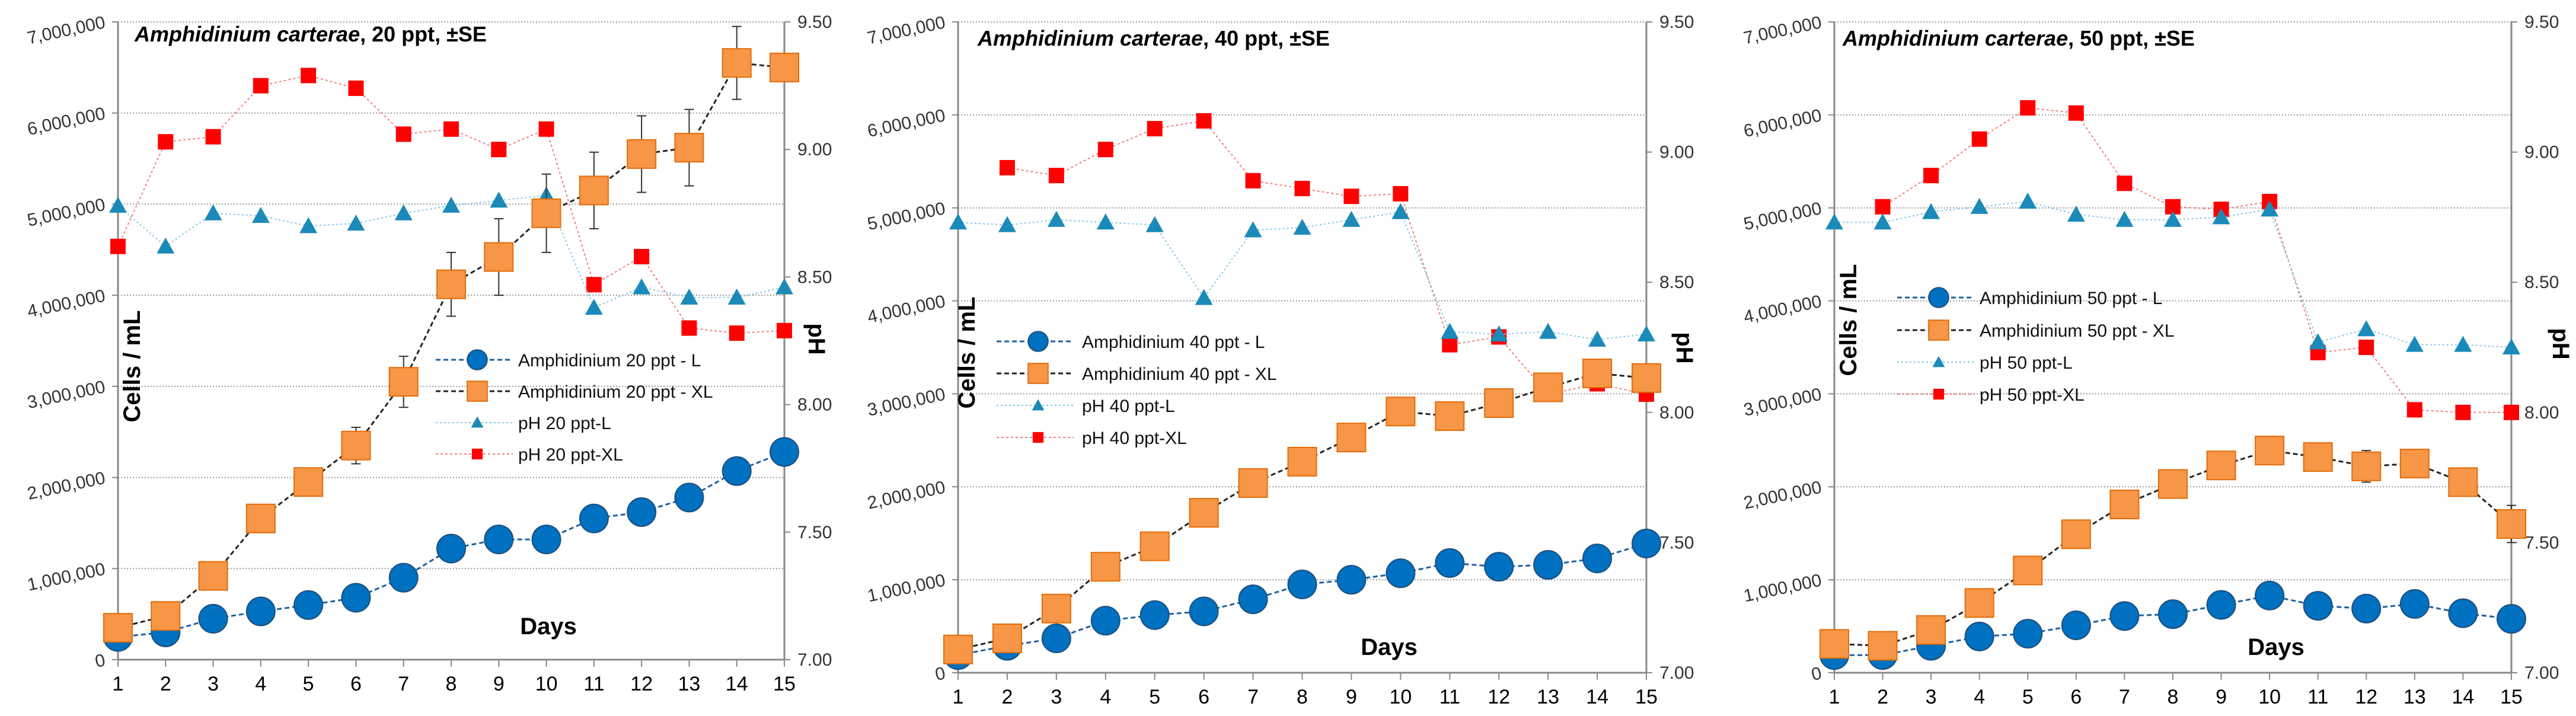 Image resolution: width=2576 pixels, height=716 pixels. I want to click on legend-label: Amphidinium 40 ppt - XL, so click(1179, 375).